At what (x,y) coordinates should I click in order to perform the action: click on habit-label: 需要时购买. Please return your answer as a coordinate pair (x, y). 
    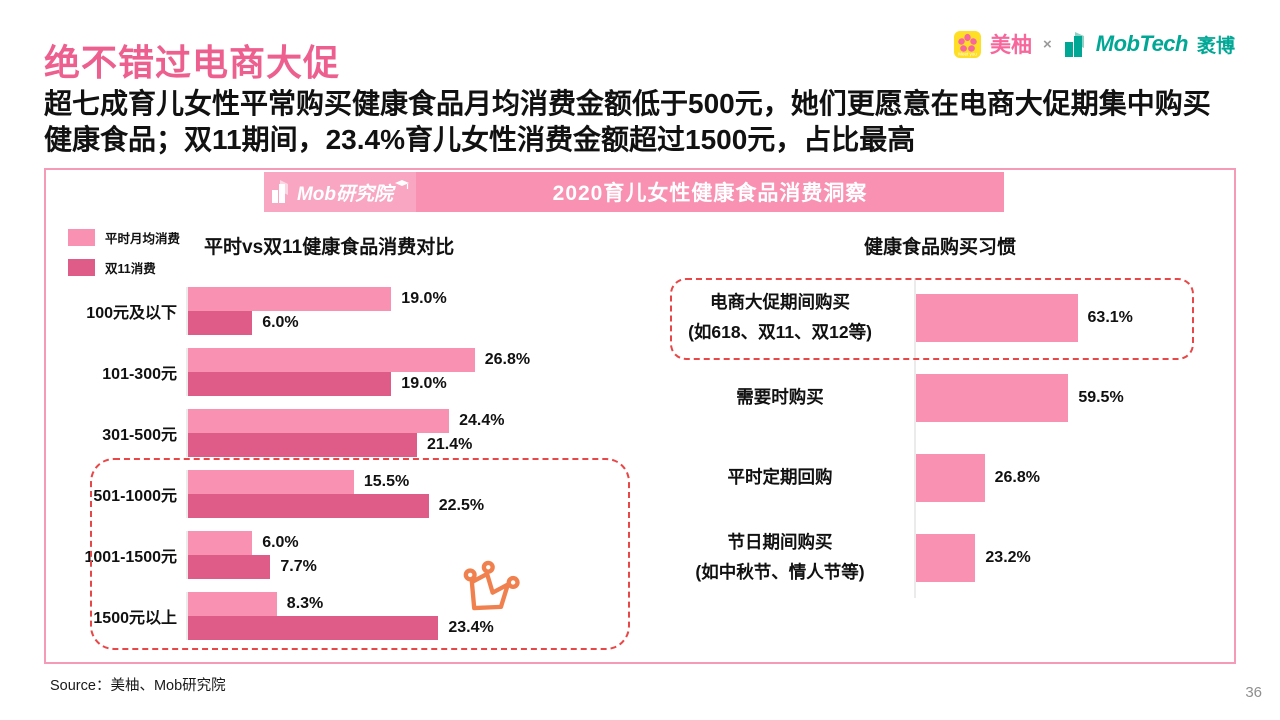
    Looking at the image, I should click on (780, 397).